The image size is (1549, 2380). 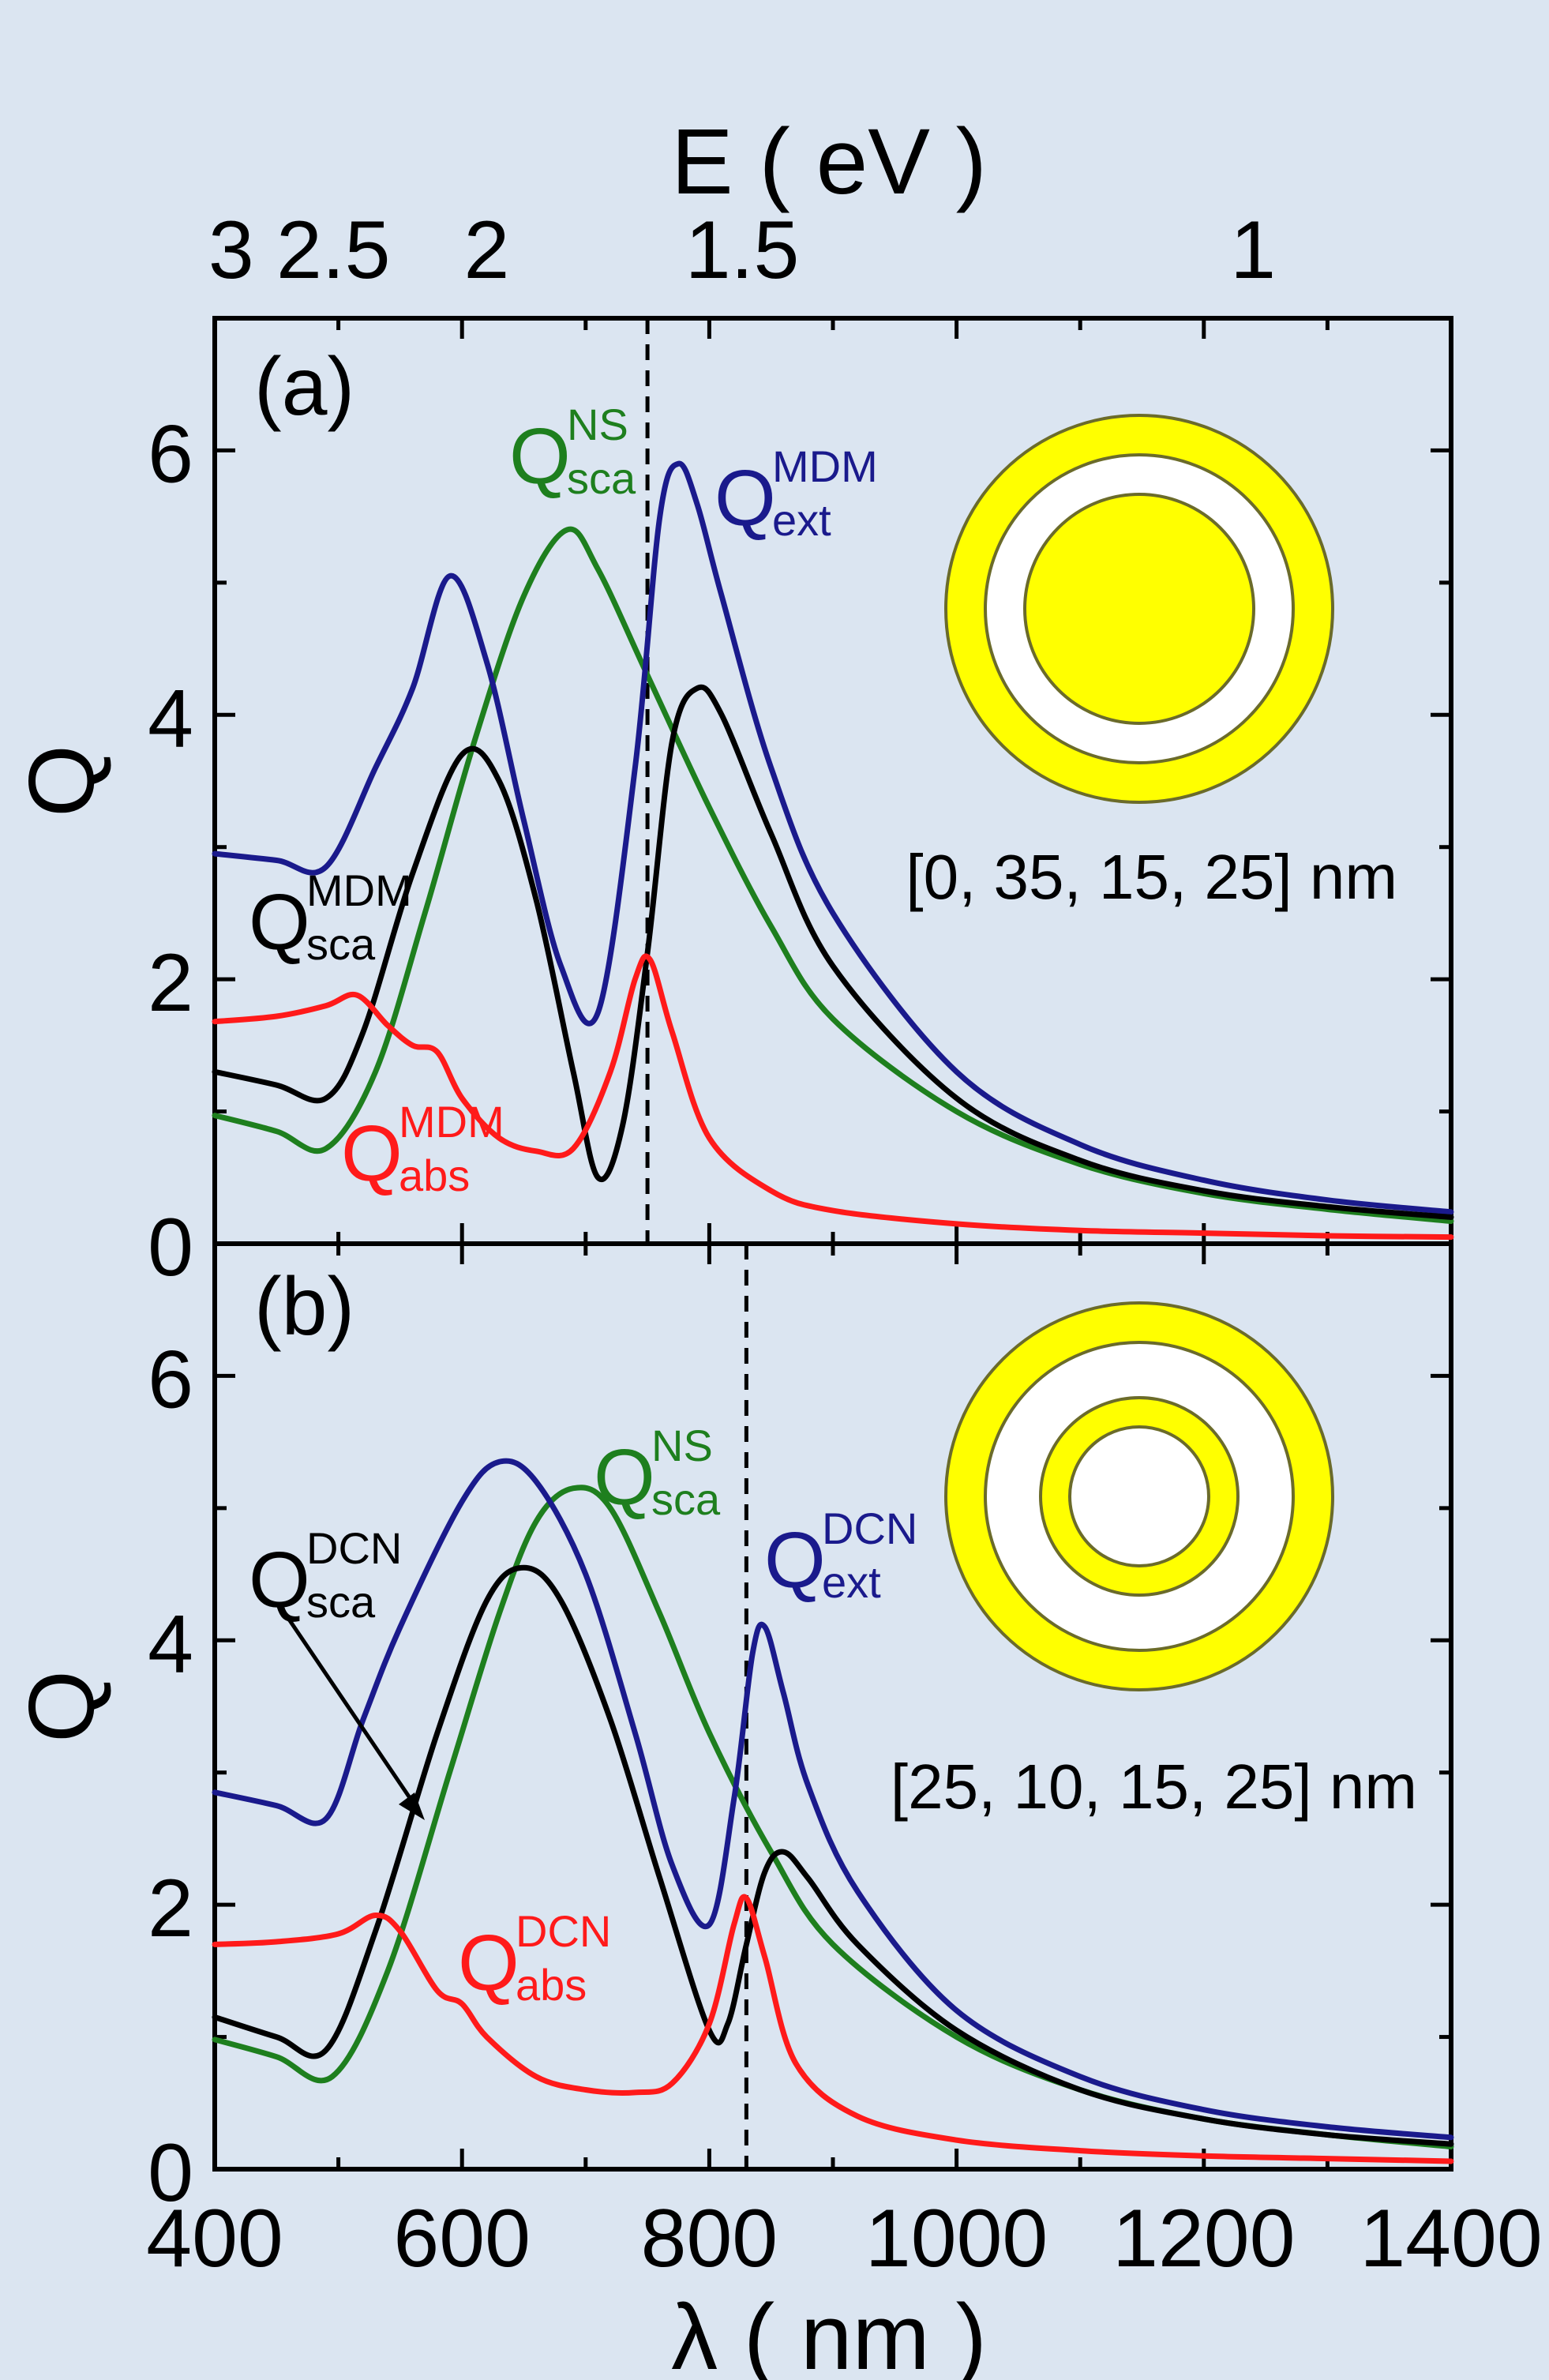 I want to click on x-tick-label: 800, so click(x=709, y=2238).